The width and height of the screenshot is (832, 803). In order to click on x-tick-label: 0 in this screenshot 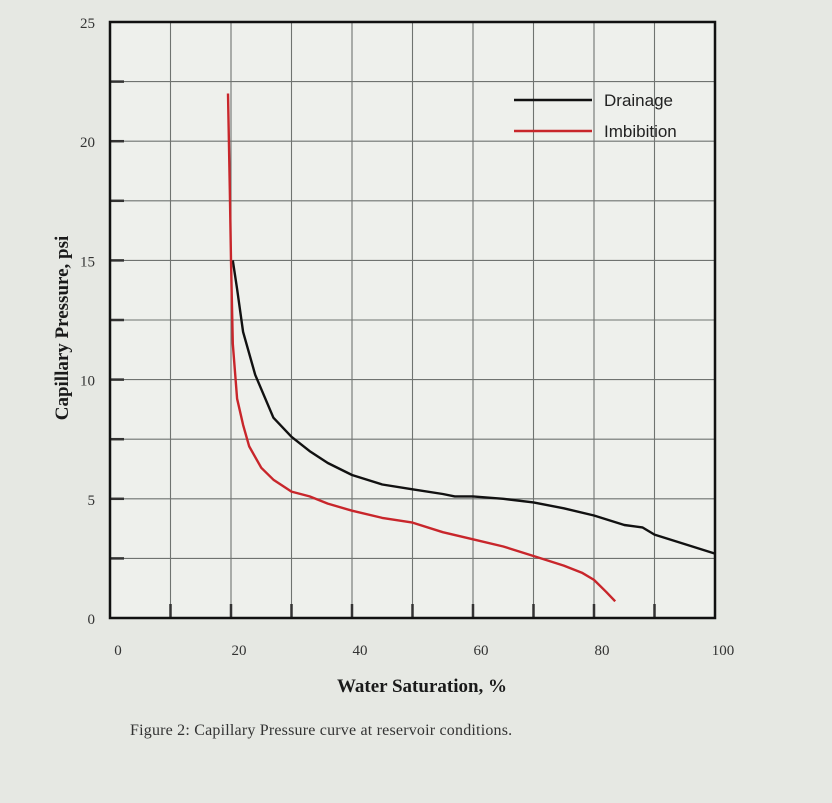, I will do `click(118, 651)`.